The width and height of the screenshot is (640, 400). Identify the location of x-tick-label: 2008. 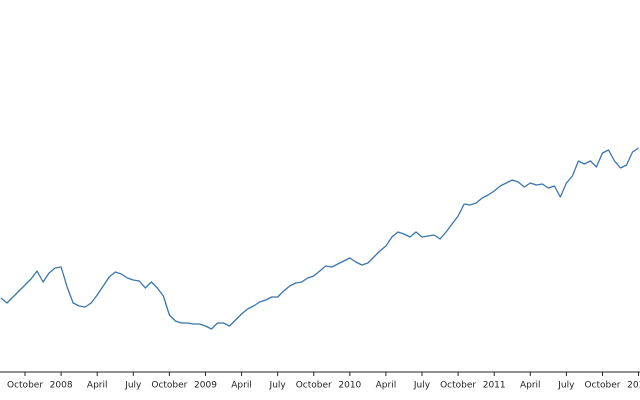
(61, 386).